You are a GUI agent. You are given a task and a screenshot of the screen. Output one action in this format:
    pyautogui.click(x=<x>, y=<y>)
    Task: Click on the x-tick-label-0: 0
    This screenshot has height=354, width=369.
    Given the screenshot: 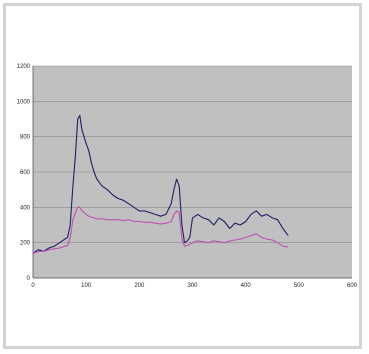 What is the action you would take?
    pyautogui.click(x=33, y=286)
    